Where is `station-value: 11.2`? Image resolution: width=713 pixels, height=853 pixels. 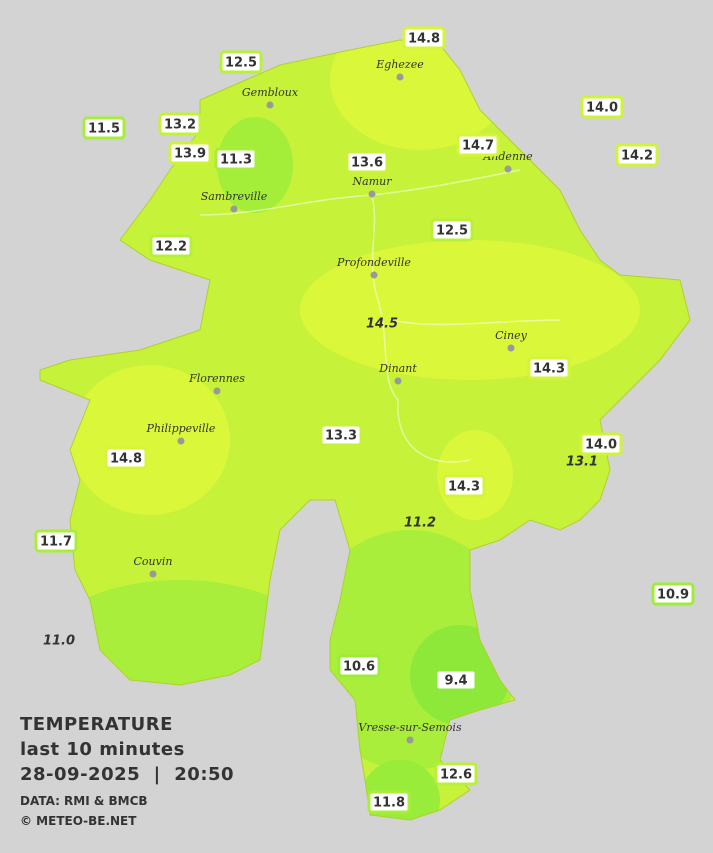 station-value: 11.2 is located at coordinates (420, 523).